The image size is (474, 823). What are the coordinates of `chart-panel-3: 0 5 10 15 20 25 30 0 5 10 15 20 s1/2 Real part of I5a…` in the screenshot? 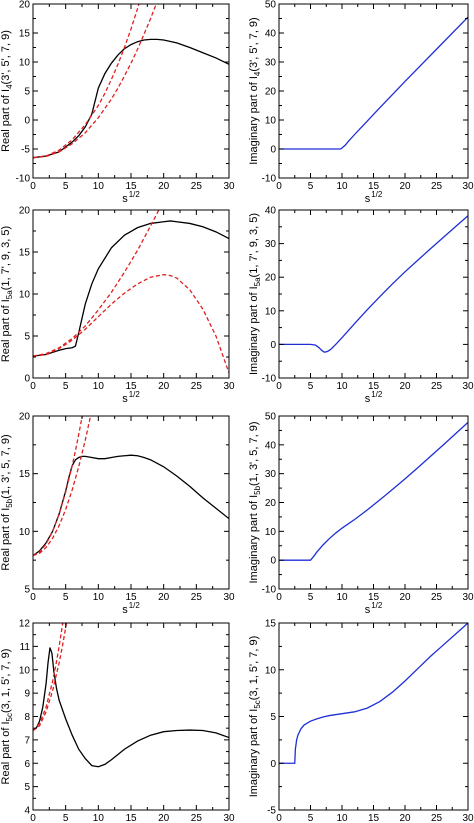 It's located at (117, 306).